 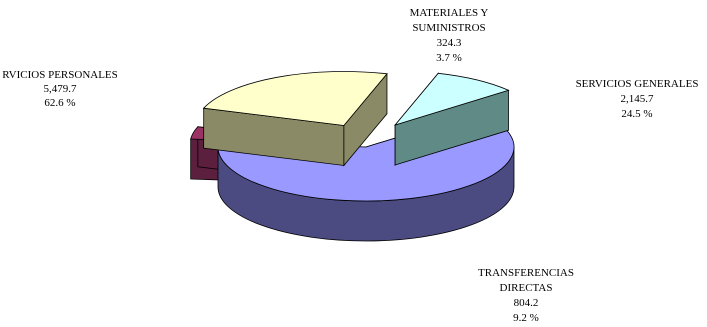 I want to click on slice-value-servicios-personales: 5,479.7, so click(x=61, y=89).